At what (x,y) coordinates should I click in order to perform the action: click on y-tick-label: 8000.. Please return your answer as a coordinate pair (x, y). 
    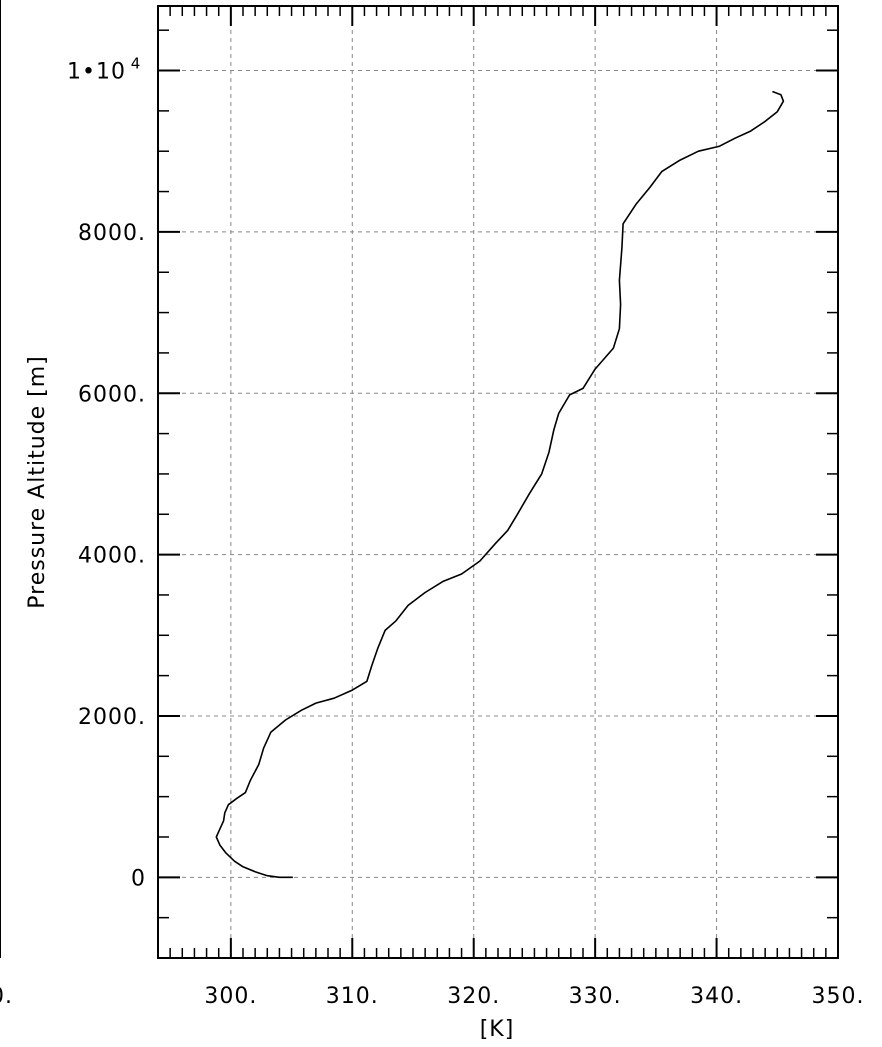
    Looking at the image, I should click on (112, 233).